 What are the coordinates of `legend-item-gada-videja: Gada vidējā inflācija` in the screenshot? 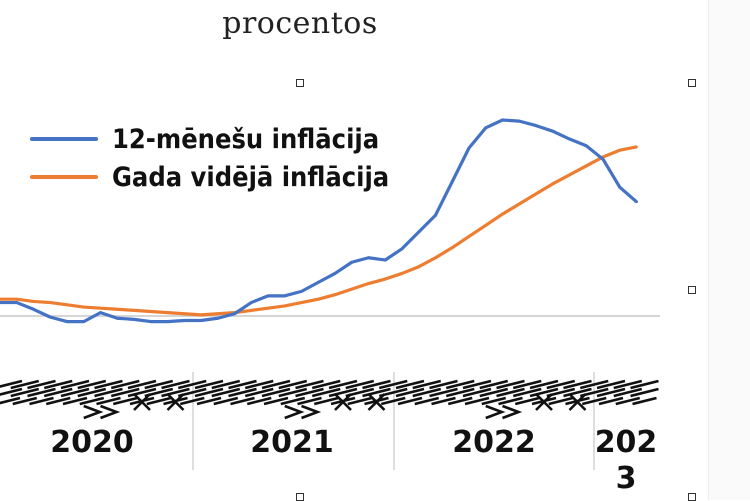 It's located at (230, 177).